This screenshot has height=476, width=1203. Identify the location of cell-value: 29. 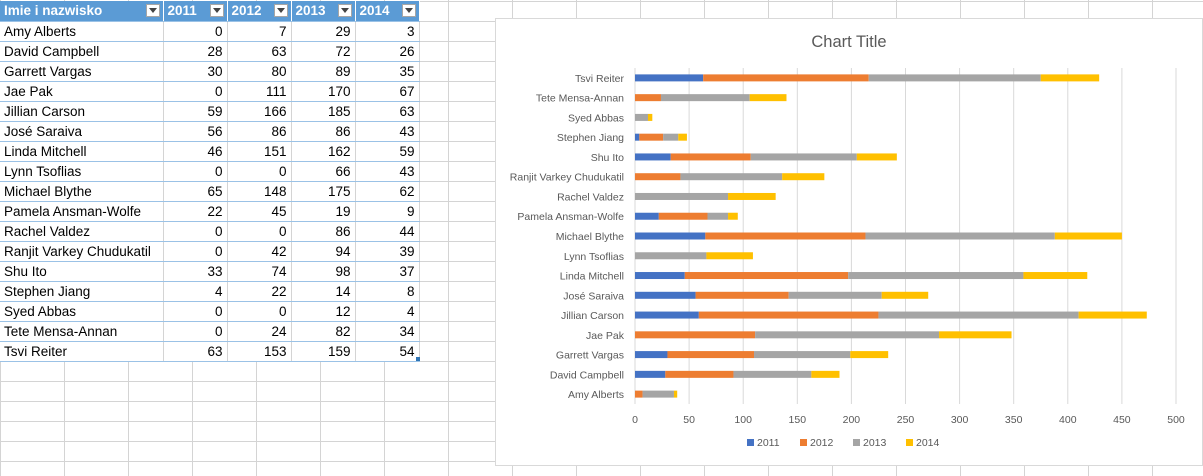
(323, 31).